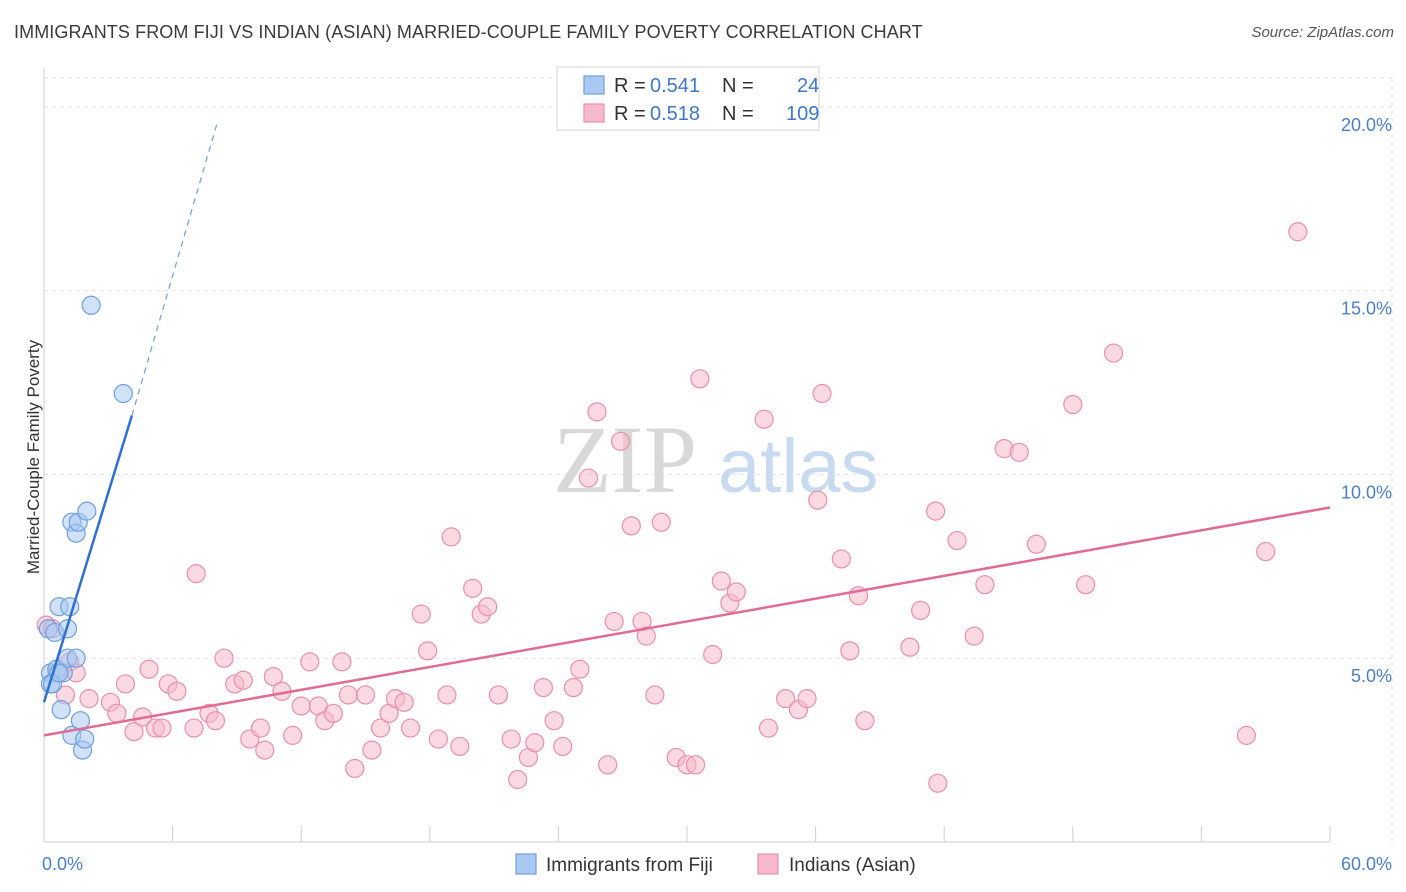 This screenshot has width=1406, height=892. I want to click on source-credit: Source: ZipAtlas.com, so click(1322, 32).